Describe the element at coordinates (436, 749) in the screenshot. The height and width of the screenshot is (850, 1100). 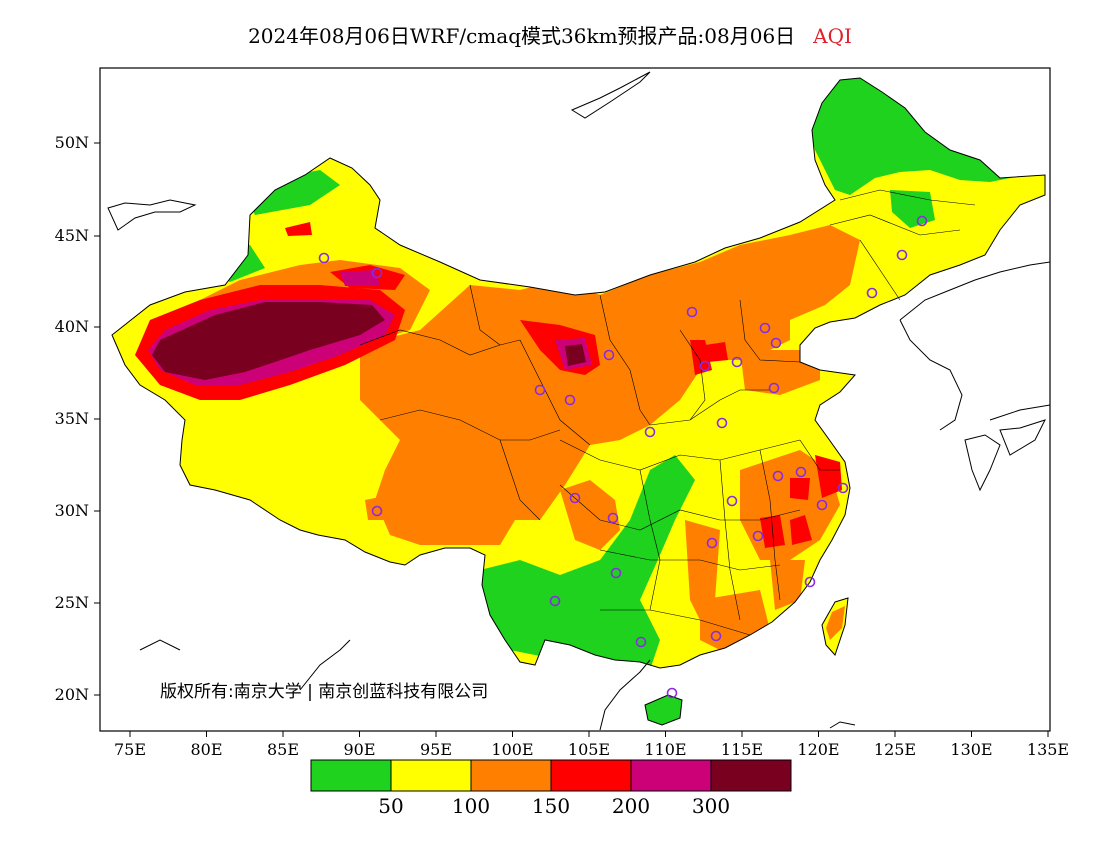
I see `lon-label: 95E` at that location.